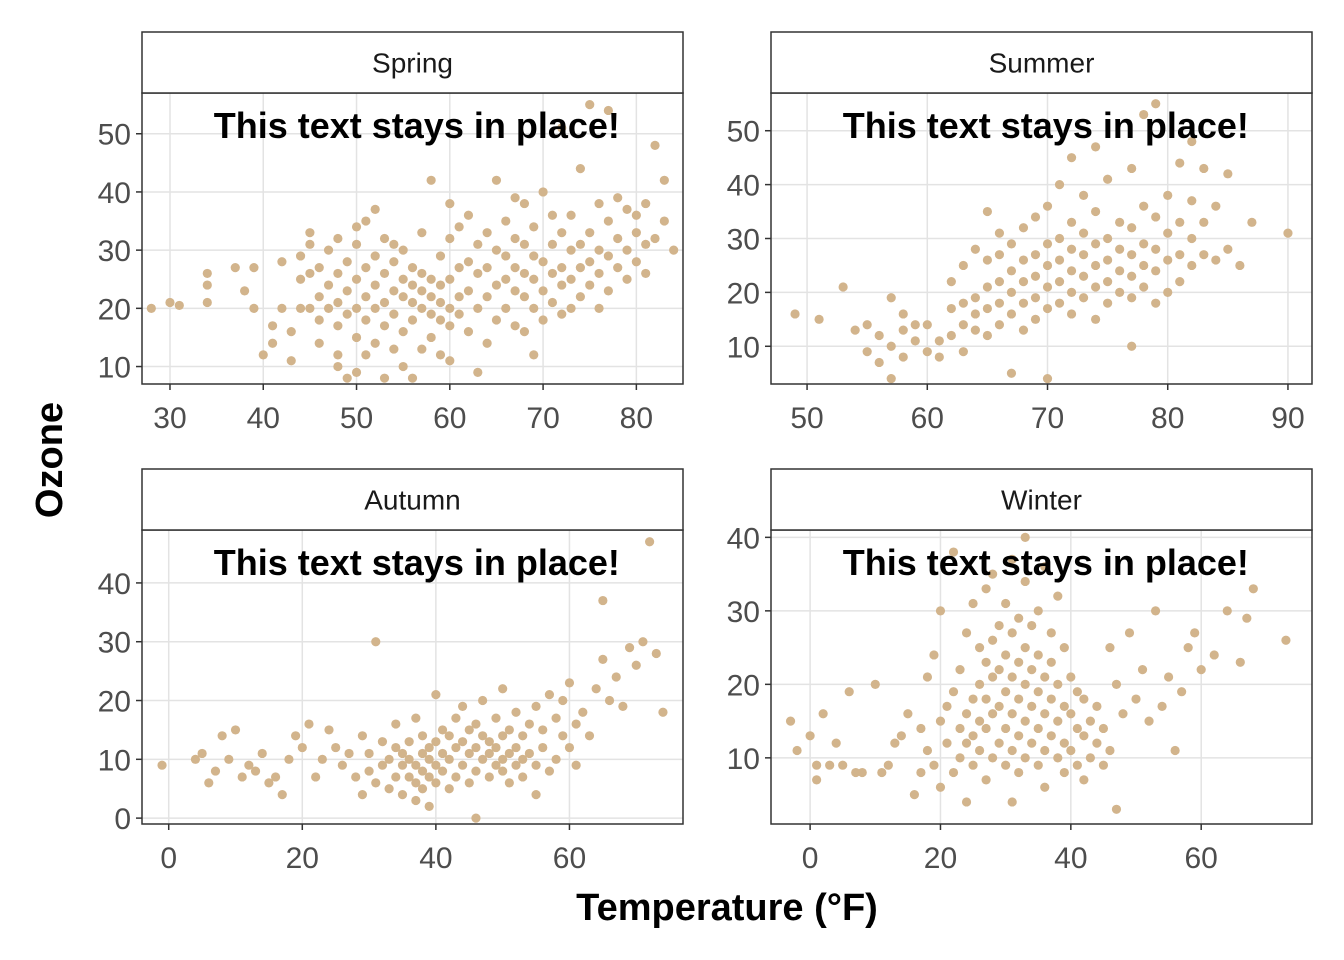 The height and width of the screenshot is (960, 1344). Describe the element at coordinates (743, 293) in the screenshot. I see `y-tick-label: 20` at that location.